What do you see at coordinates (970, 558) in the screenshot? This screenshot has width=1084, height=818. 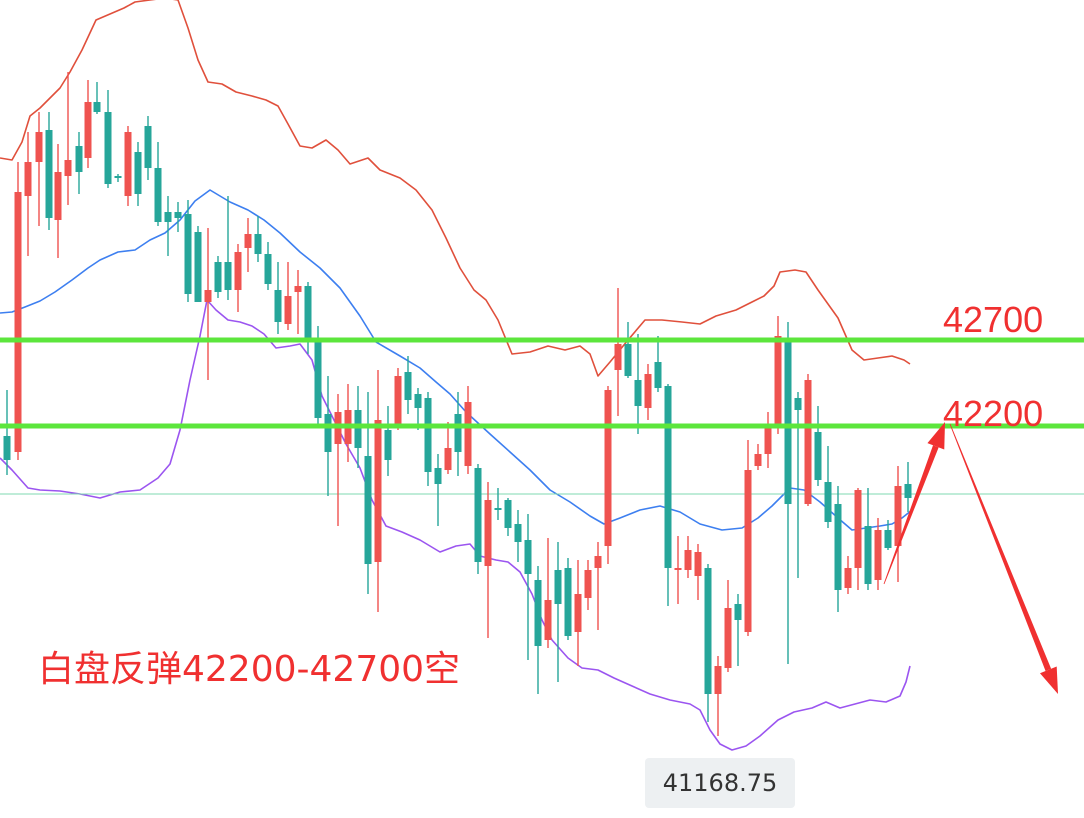 I see `projection-arrows` at bounding box center [970, 558].